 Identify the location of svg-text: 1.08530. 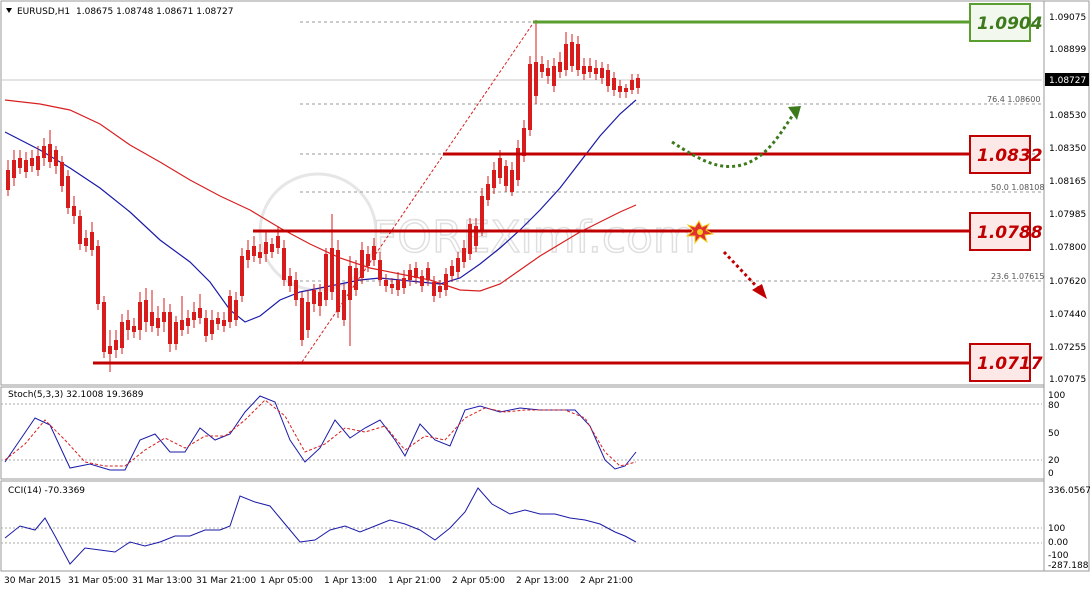
(1067, 116).